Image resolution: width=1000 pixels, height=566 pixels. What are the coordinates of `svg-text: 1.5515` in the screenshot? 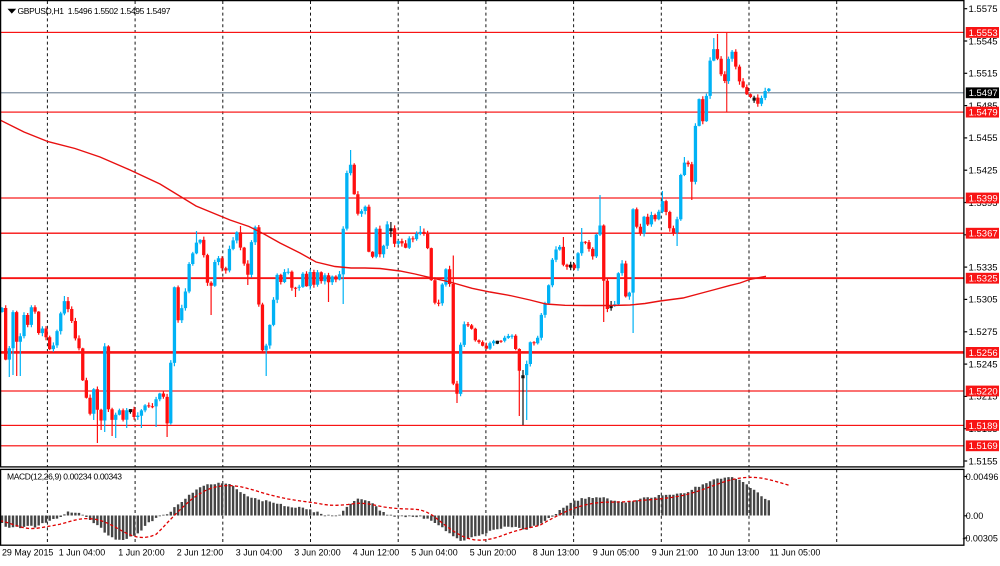 It's located at (983, 74).